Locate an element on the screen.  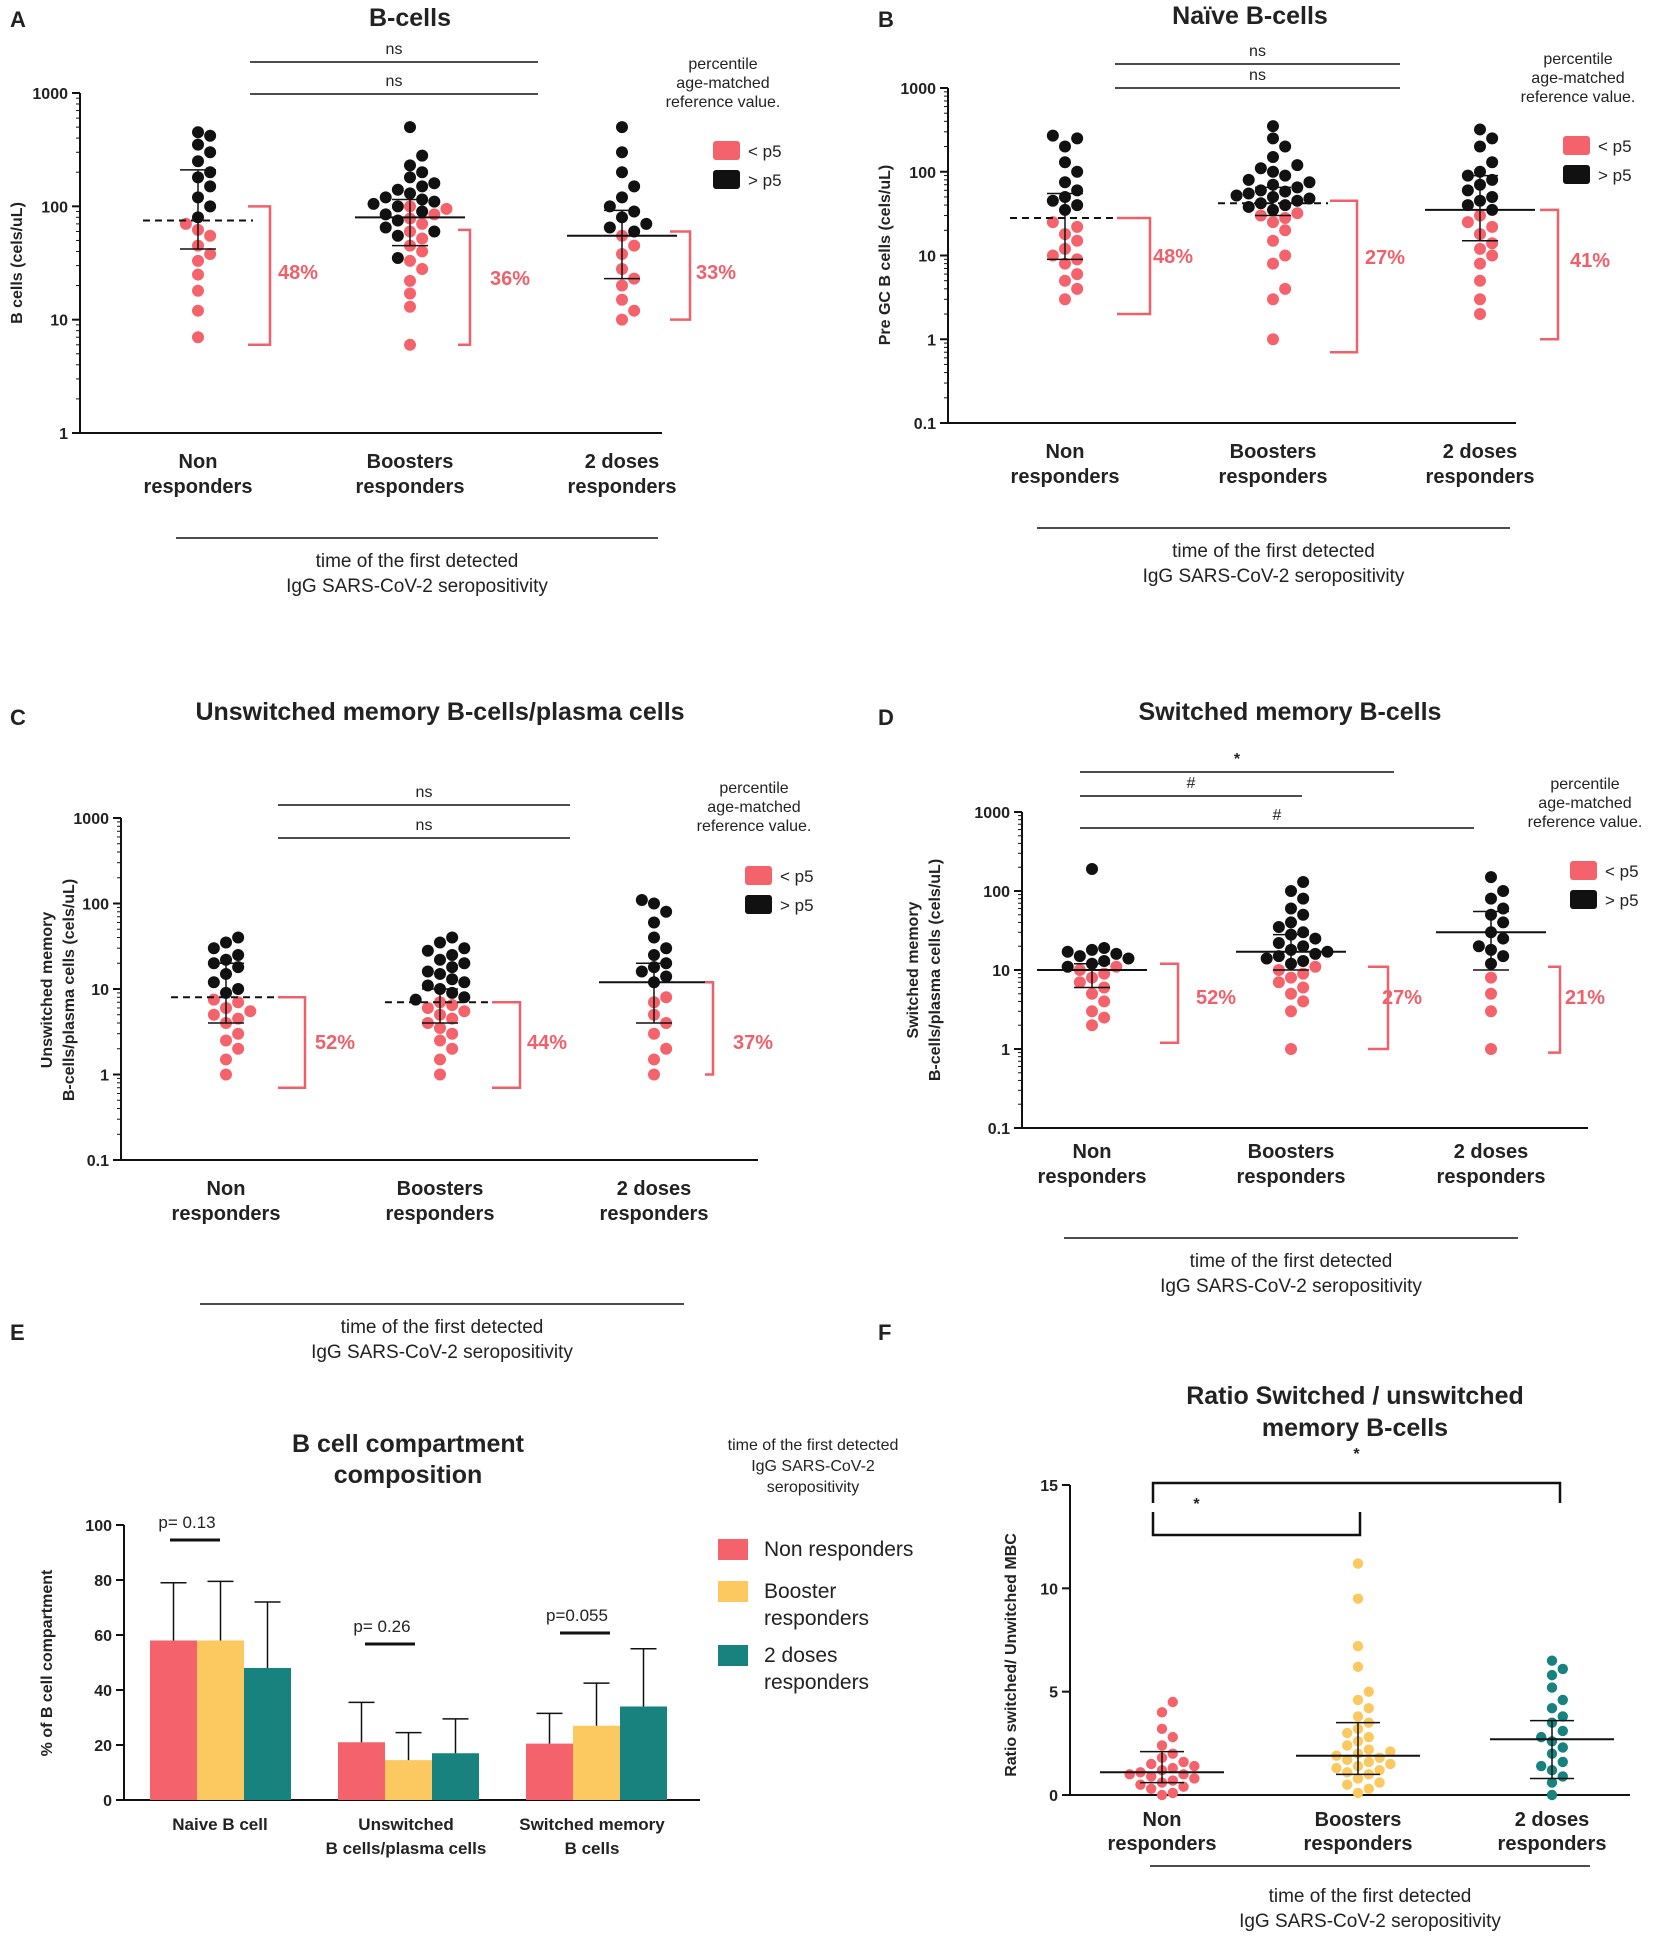
comparison-label: * is located at coordinates (1196, 1504).